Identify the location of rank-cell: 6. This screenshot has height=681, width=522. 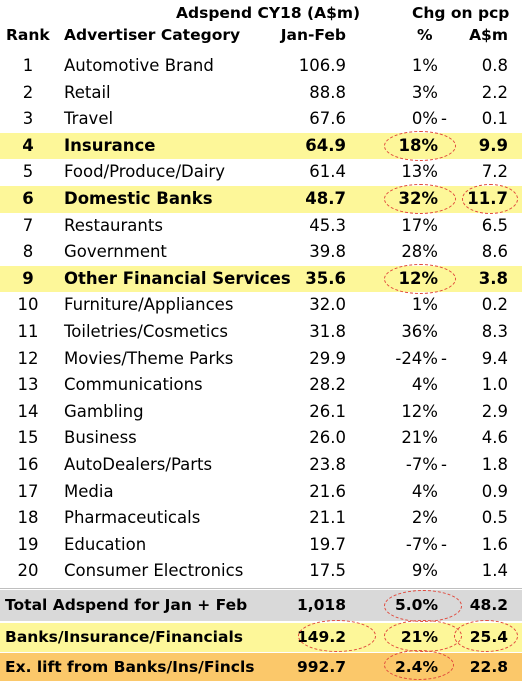
(28, 198).